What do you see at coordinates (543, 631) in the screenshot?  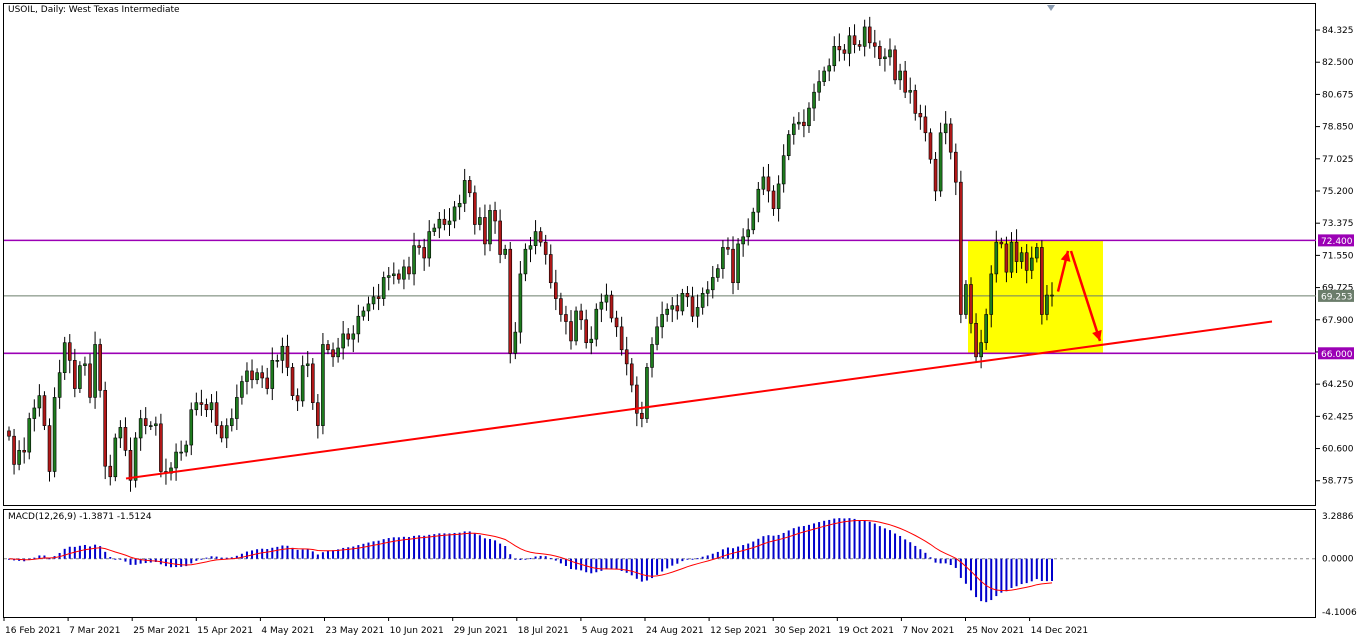 I see `date-label: 18 Jul 2021` at bounding box center [543, 631].